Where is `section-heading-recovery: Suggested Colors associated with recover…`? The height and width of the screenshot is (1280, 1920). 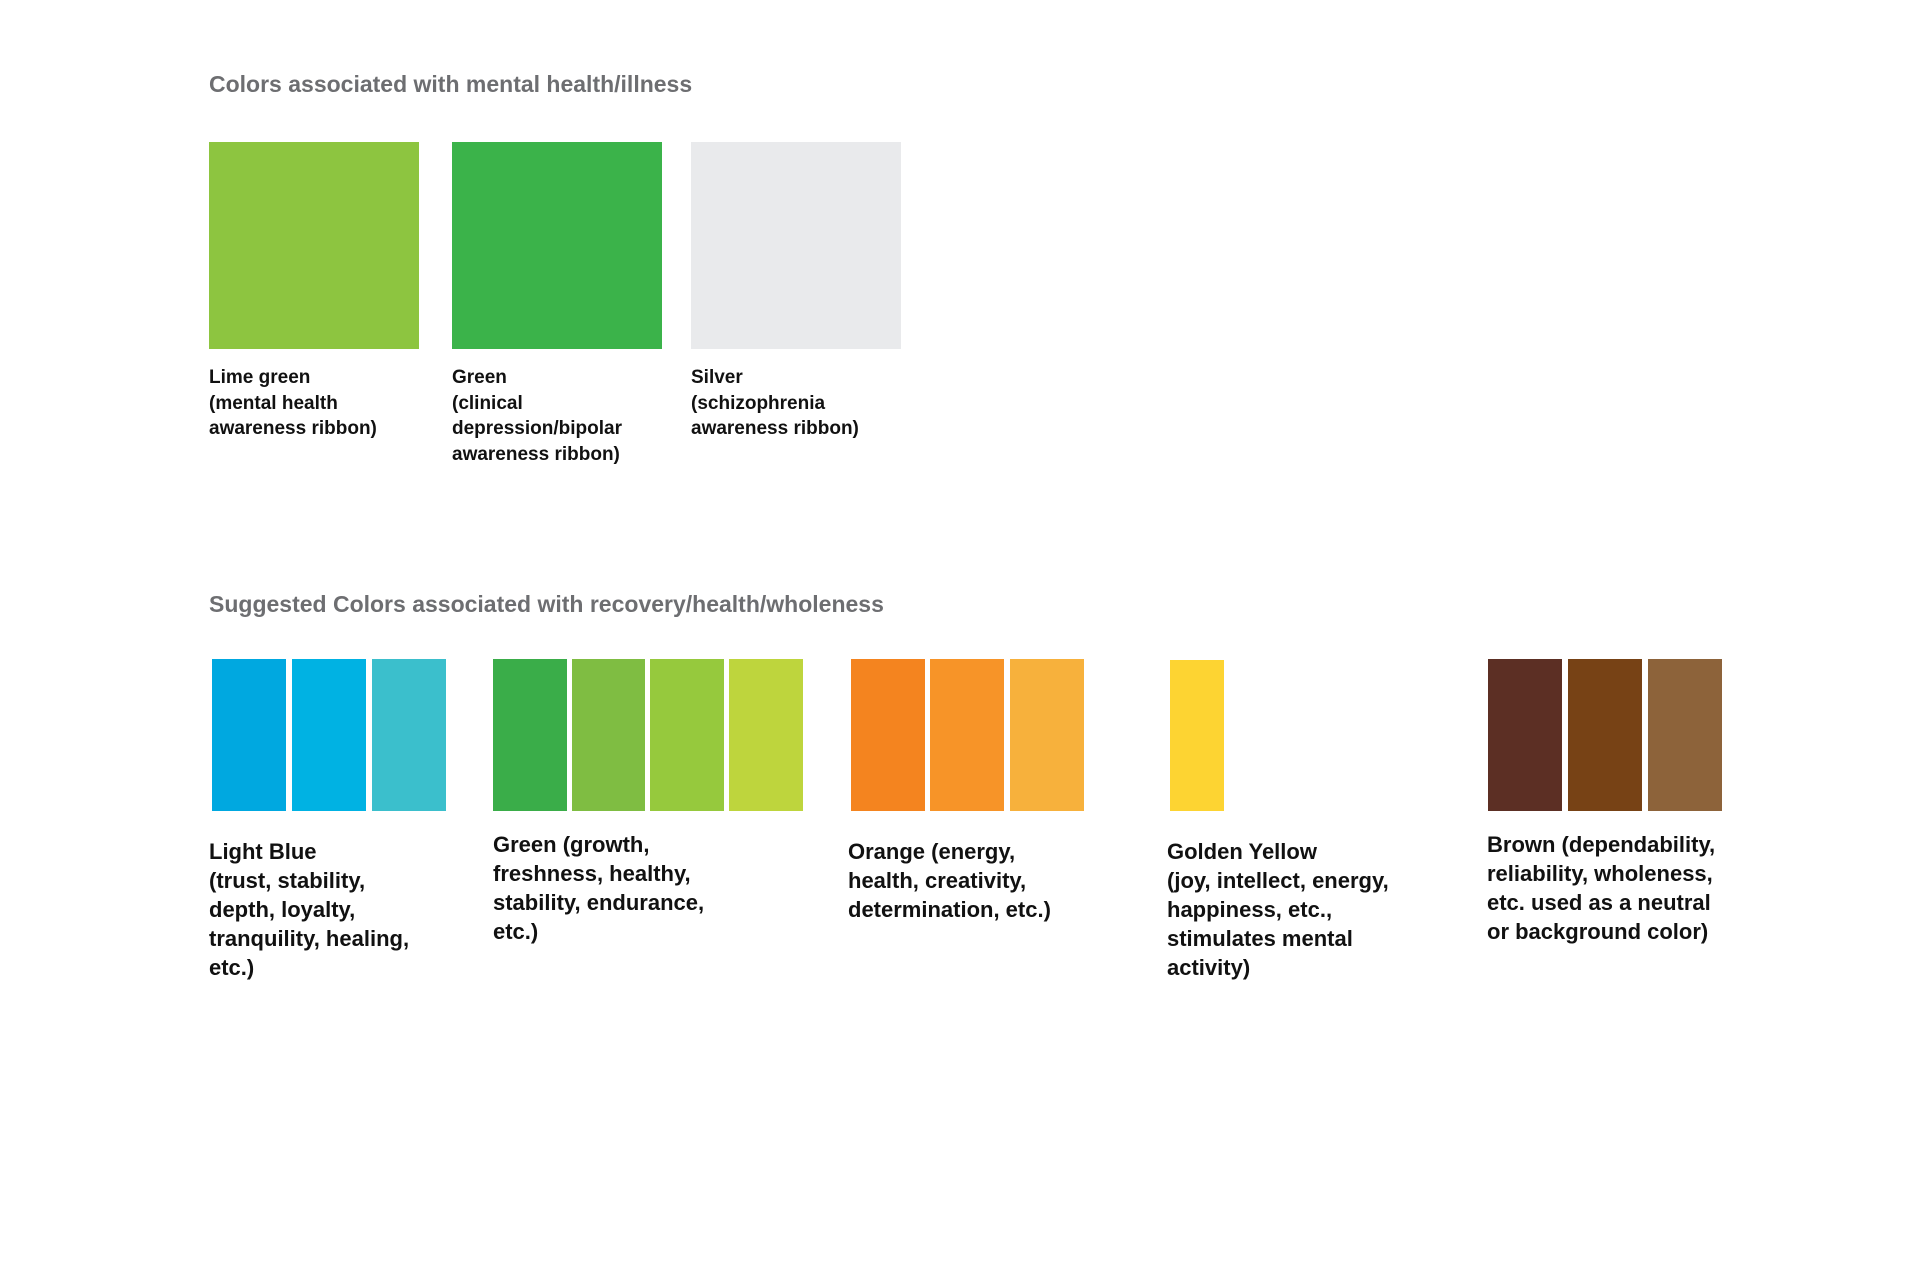 section-heading-recovery: Suggested Colors associated with recover… is located at coordinates (546, 604).